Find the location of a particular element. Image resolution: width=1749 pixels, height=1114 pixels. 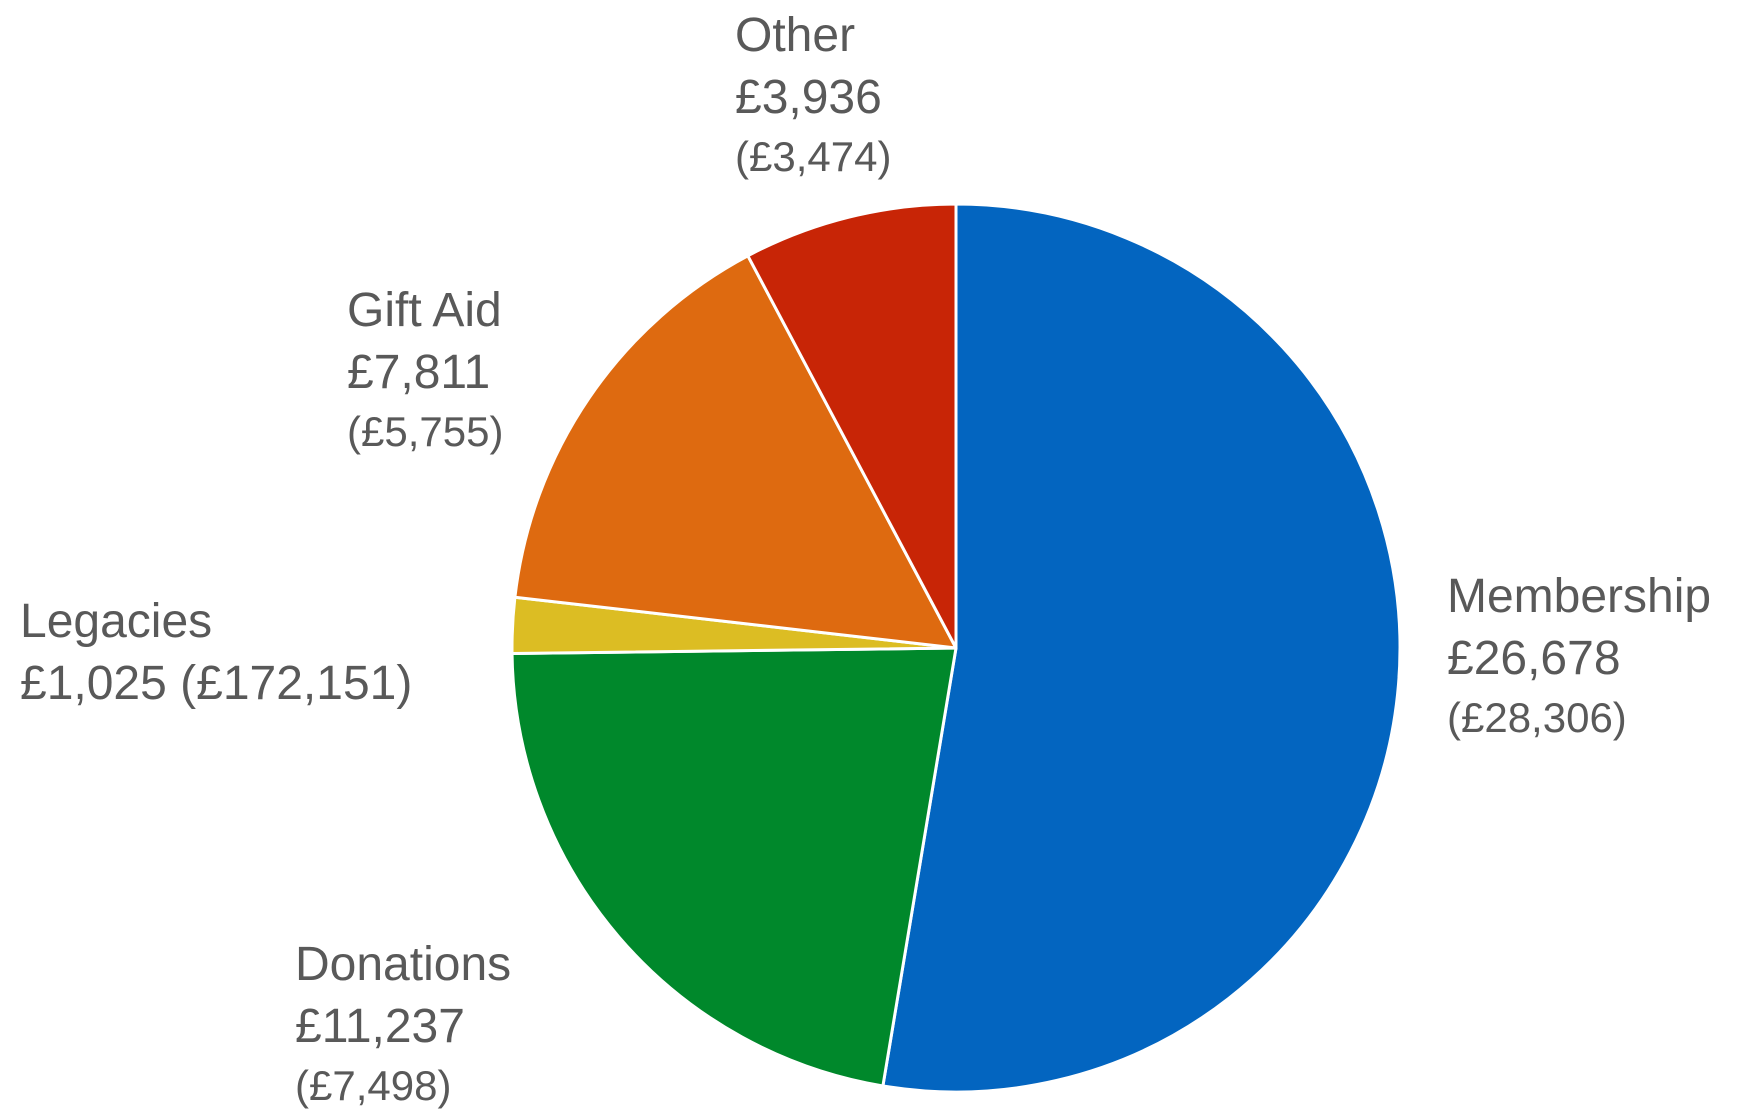

label-gift-aid: Gift Aid £7,811 (£5,755) is located at coordinates (425, 370).